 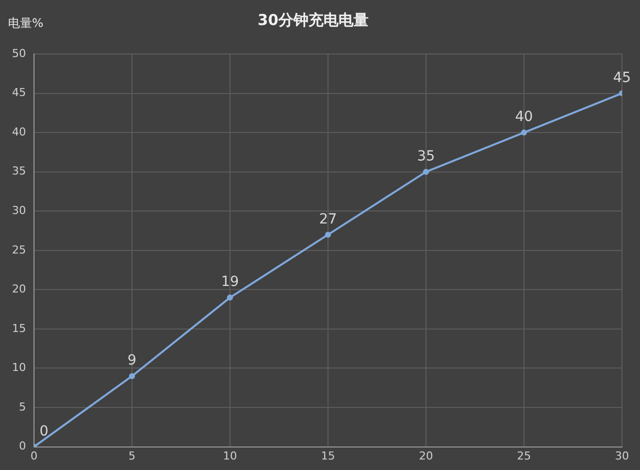 What do you see at coordinates (34, 455) in the screenshot?
I see `x-tick-label: 0` at bounding box center [34, 455].